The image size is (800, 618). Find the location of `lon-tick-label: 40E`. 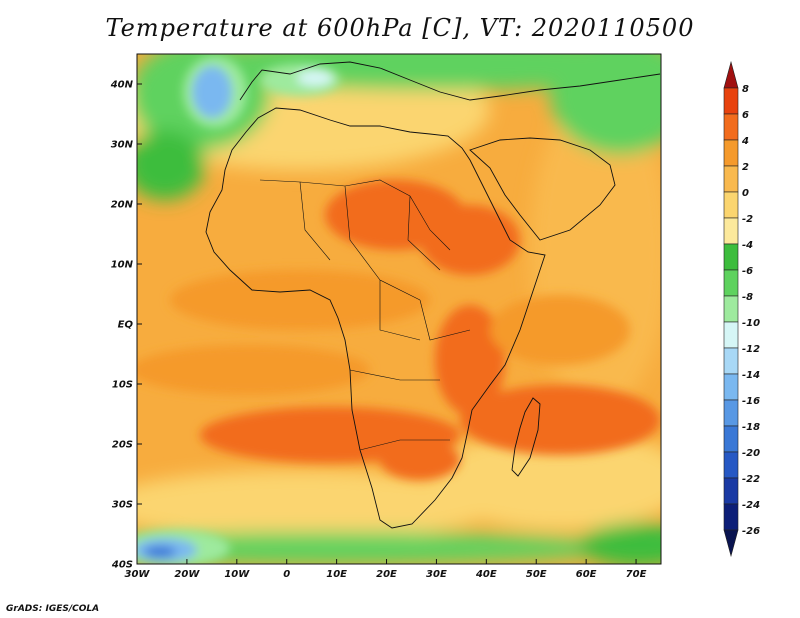

lon-tick-label: 40E is located at coordinates (486, 574).